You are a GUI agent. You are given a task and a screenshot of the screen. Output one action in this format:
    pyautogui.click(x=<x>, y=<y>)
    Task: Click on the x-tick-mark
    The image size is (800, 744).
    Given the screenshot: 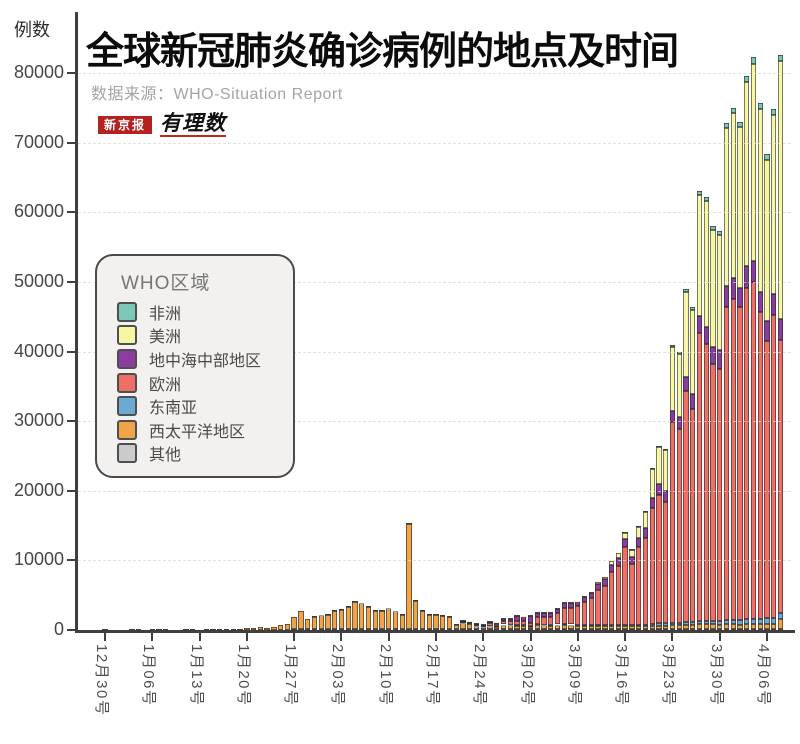 What is the action you would take?
    pyautogui.click(x=483, y=636)
    